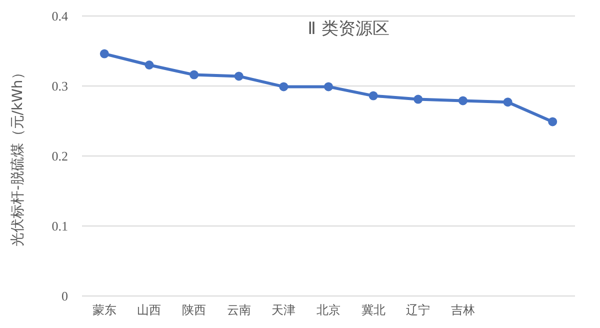  I want to click on x-tick-label: 辽宁, so click(418, 310).